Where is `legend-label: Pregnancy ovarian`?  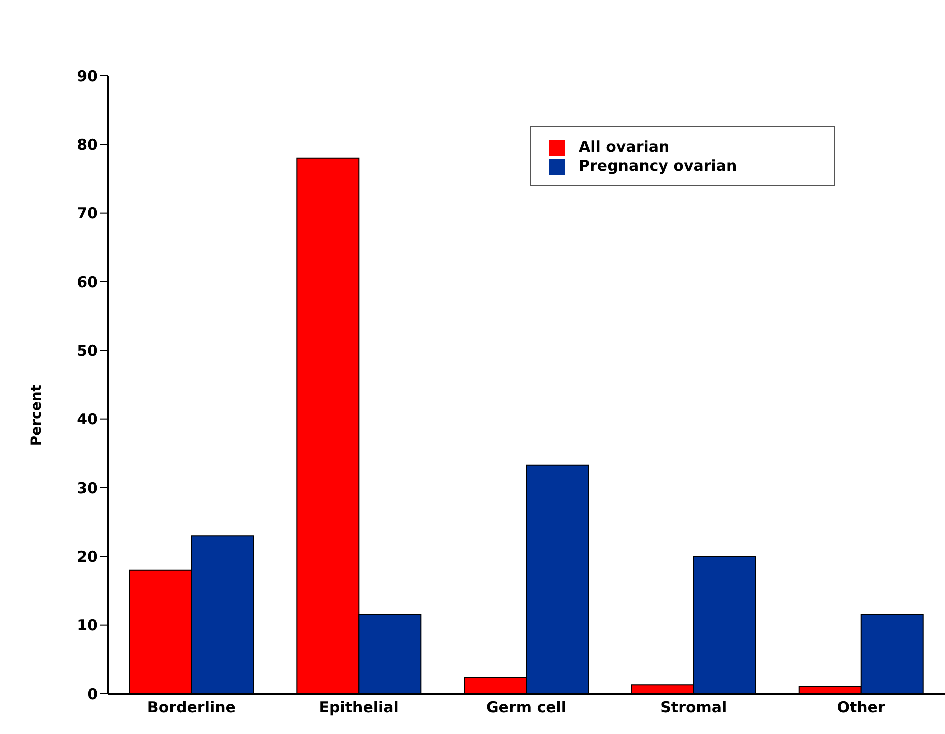 legend-label: Pregnancy ovarian is located at coordinates (658, 166).